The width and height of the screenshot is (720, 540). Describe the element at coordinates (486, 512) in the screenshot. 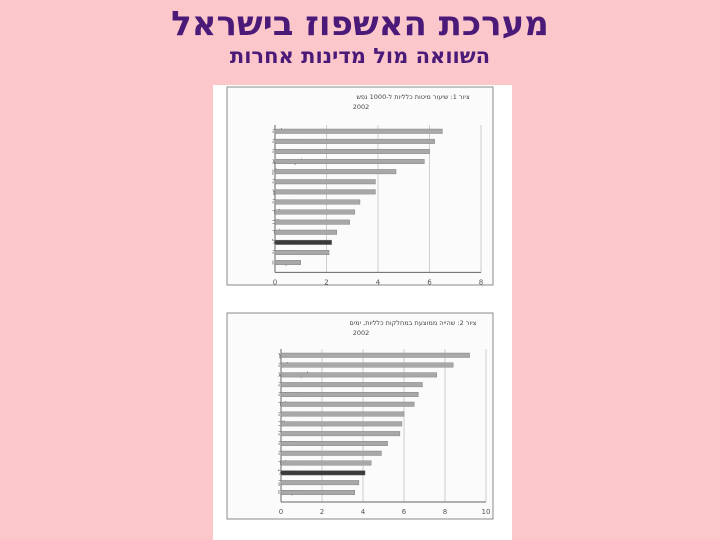

I see `chart-2-tick-label: 10` at that location.